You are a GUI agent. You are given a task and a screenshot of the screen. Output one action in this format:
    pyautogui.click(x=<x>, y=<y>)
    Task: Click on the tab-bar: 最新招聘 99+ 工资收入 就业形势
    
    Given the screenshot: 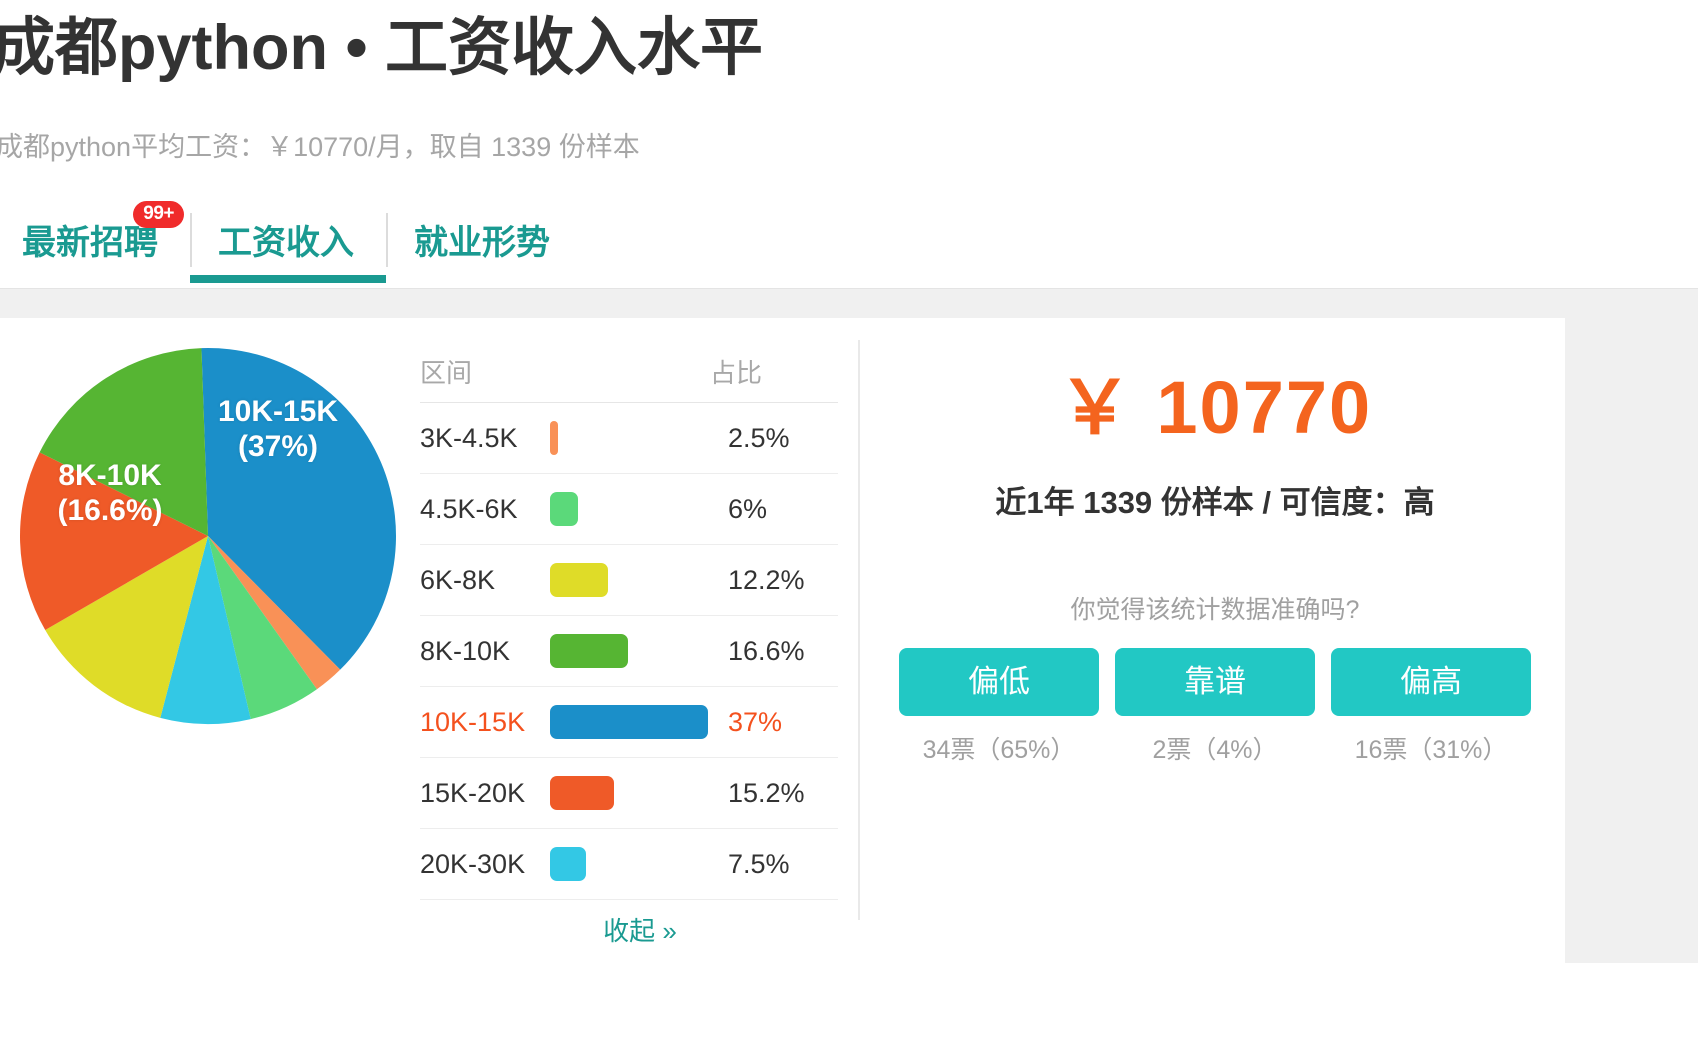 What is the action you would take?
    pyautogui.click(x=291, y=242)
    